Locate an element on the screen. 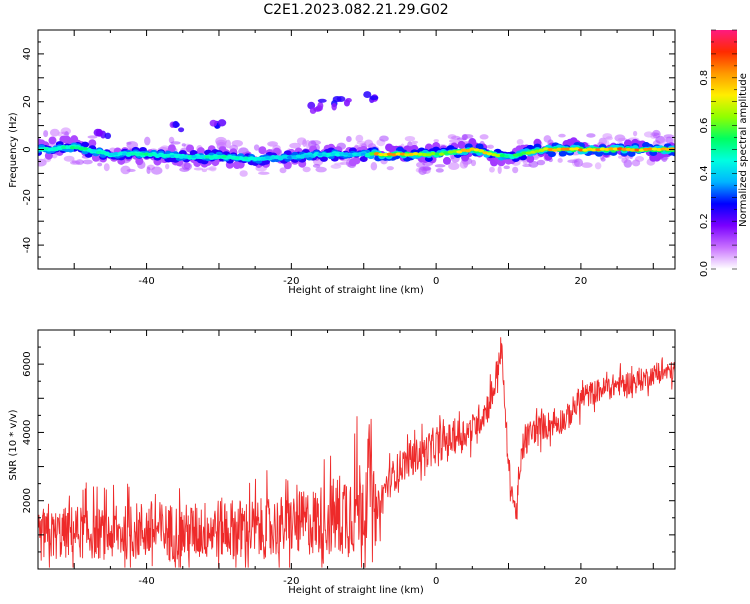 This screenshot has width=750, height=604. y-tick-label: 20 is located at coordinates (27, 101).